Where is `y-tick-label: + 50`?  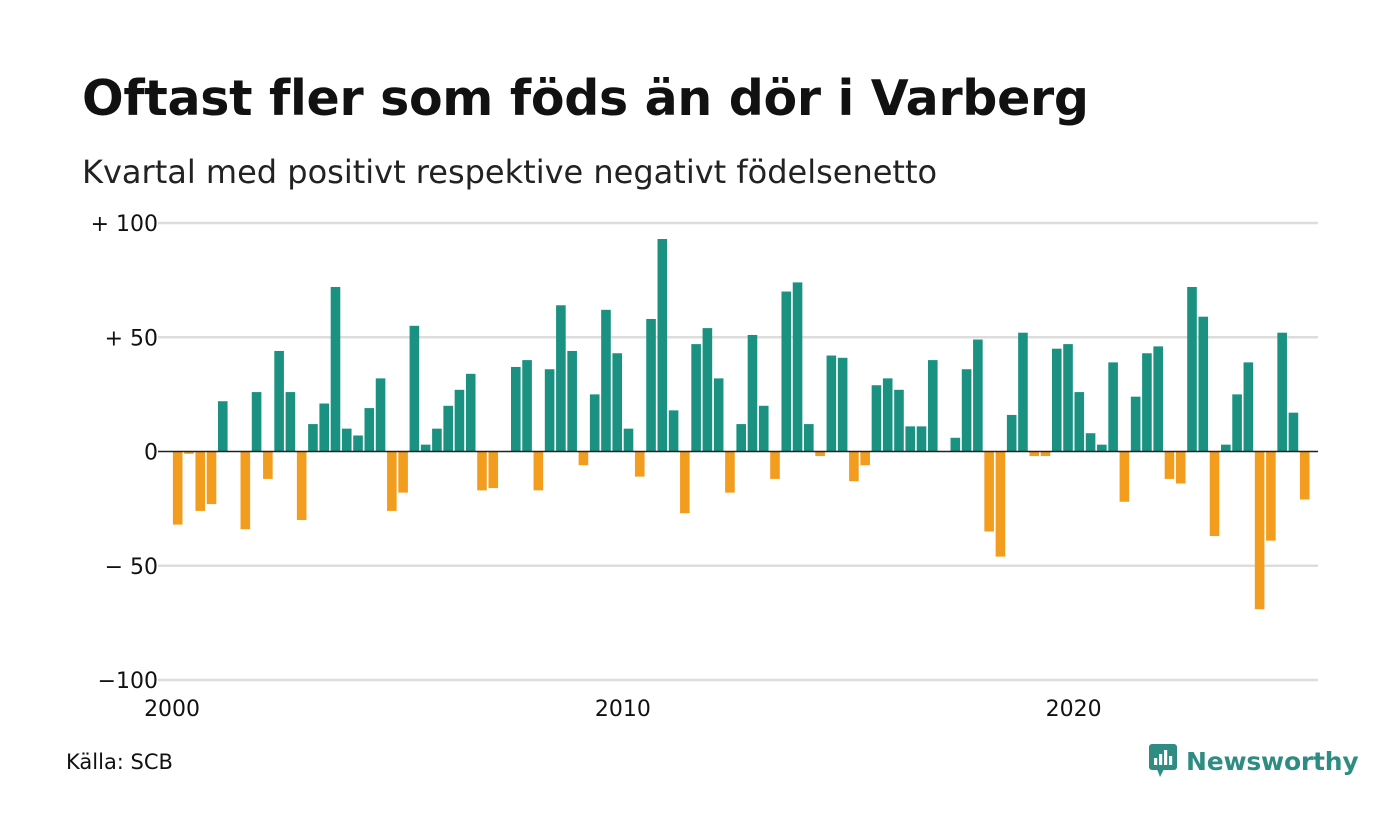 y-tick-label: + 50 is located at coordinates (131, 338).